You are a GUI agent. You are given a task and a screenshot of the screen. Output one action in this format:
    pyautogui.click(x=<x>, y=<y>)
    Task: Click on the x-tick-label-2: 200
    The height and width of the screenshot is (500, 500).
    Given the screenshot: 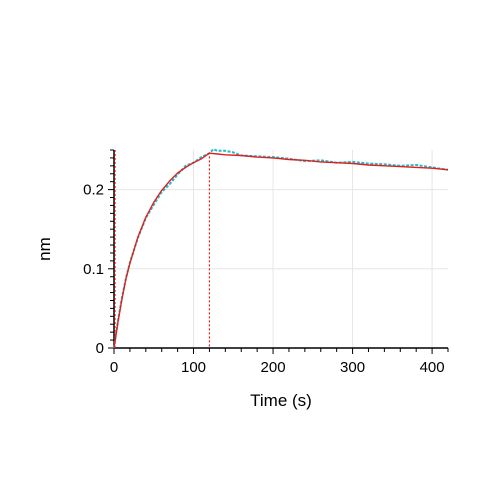 What is the action you would take?
    pyautogui.click(x=273, y=367)
    